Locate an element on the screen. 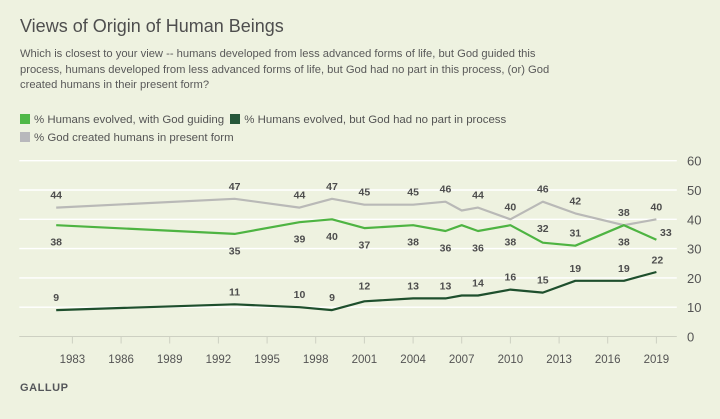  svg-text: 30 is located at coordinates (694, 249).